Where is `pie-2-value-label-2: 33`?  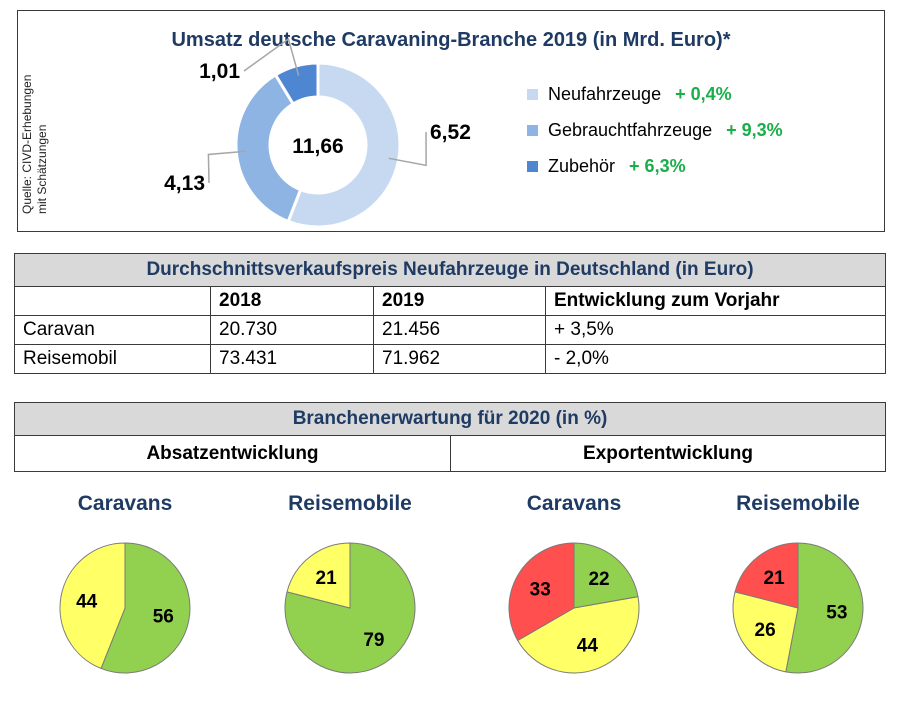 pie-2-value-label-2: 33 is located at coordinates (540, 590).